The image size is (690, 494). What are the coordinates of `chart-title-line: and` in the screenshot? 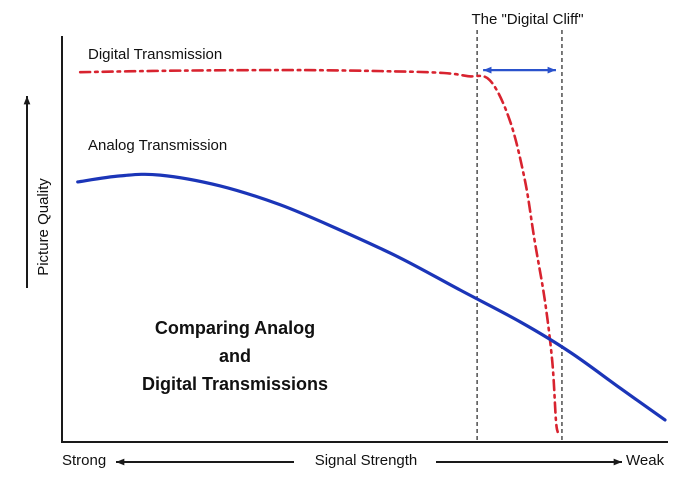 It's located at (234, 356).